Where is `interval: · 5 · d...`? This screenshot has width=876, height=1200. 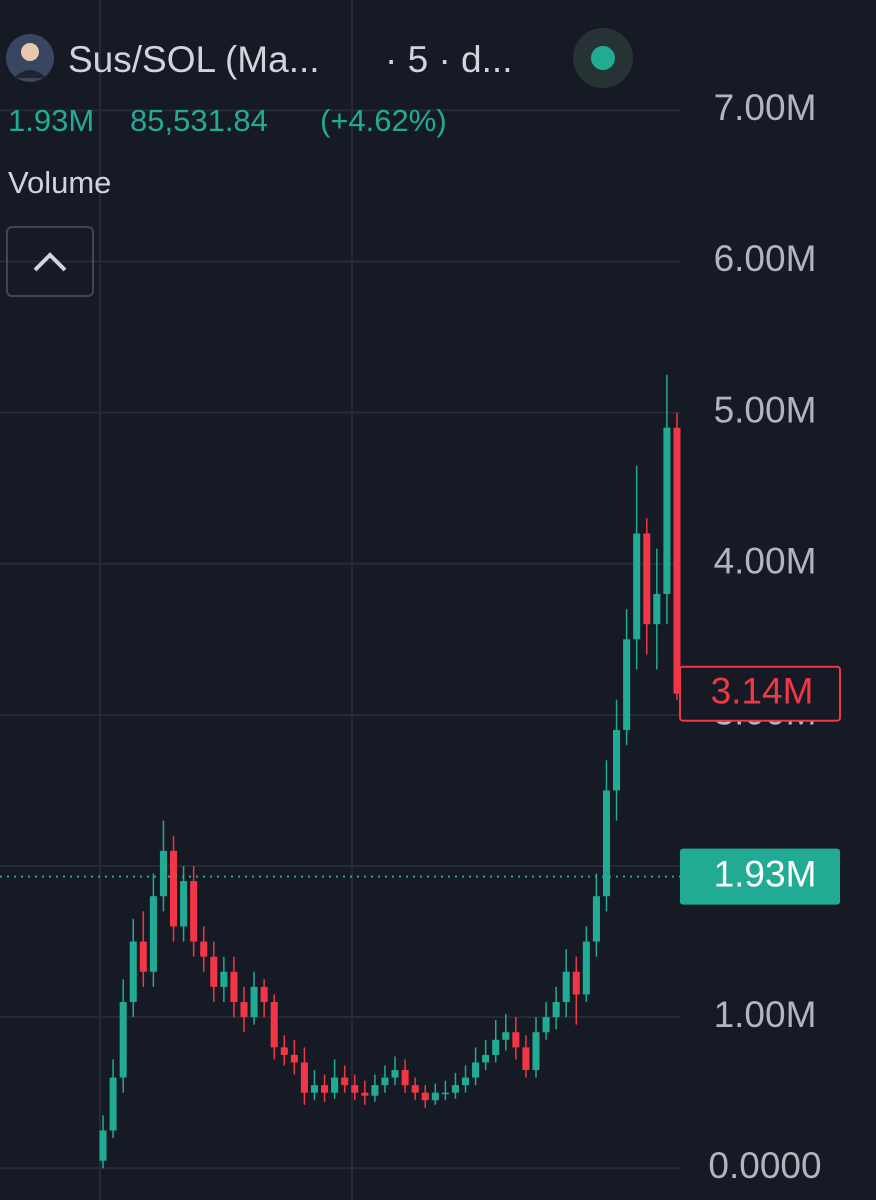 interval: · 5 · d... is located at coordinates (448, 59).